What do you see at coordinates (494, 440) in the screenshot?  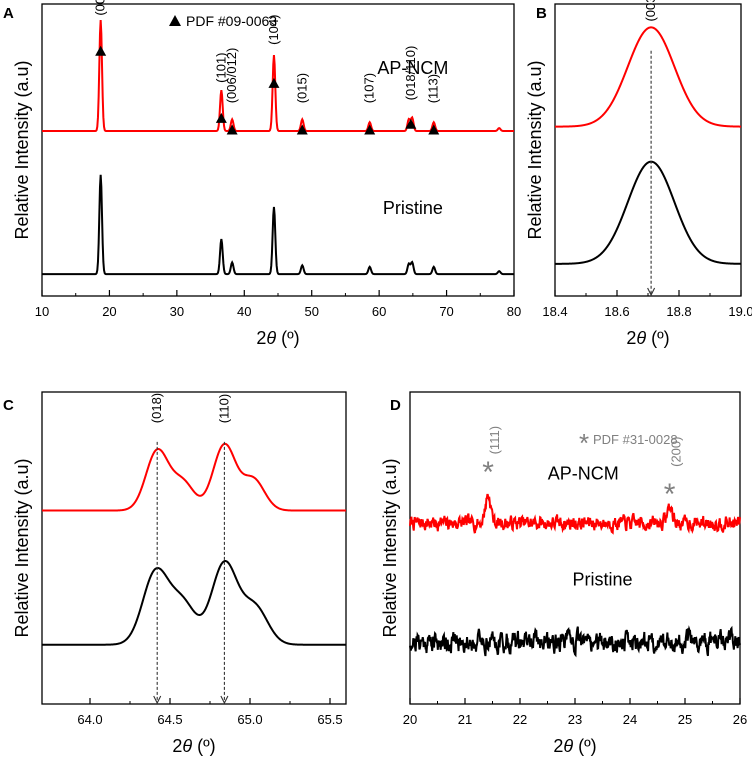 I see `peak-annotation: (111)` at bounding box center [494, 440].